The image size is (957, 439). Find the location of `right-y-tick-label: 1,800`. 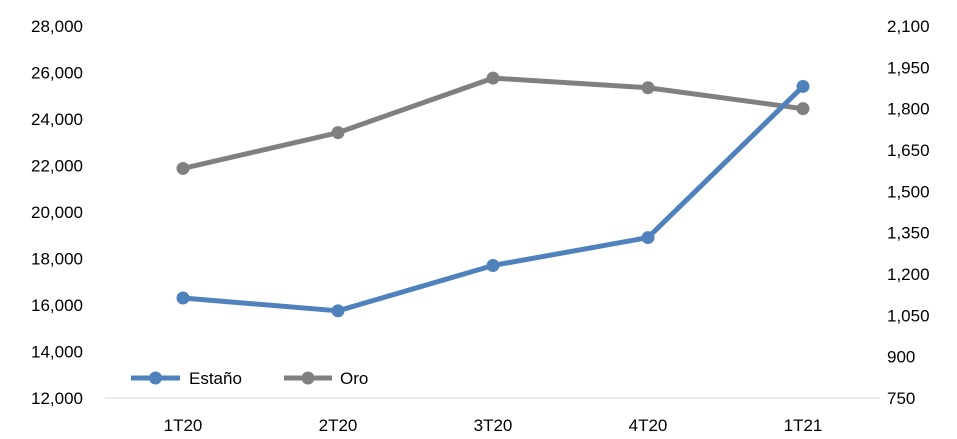

right-y-tick-label: 1,800 is located at coordinates (908, 109).